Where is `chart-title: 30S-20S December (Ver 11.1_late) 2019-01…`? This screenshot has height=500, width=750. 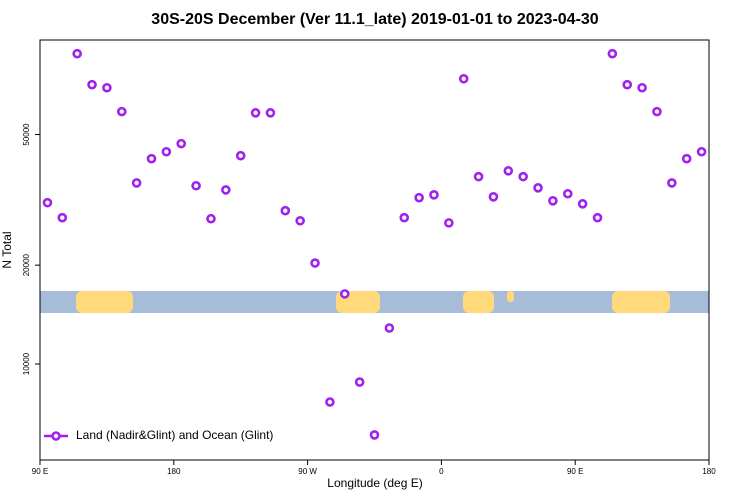
chart-title: 30S-20S December (Ver 11.1_late) 2019-01… is located at coordinates (375, 19).